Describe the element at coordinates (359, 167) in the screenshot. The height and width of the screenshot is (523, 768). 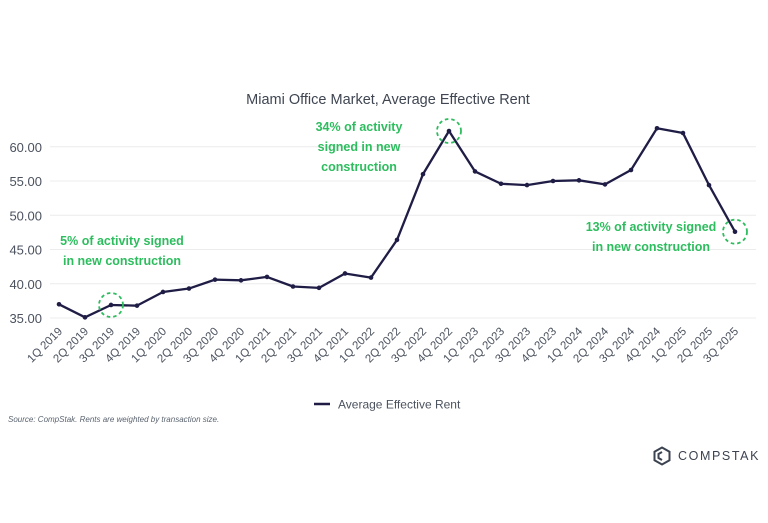
I see `annotation-text: construction` at that location.